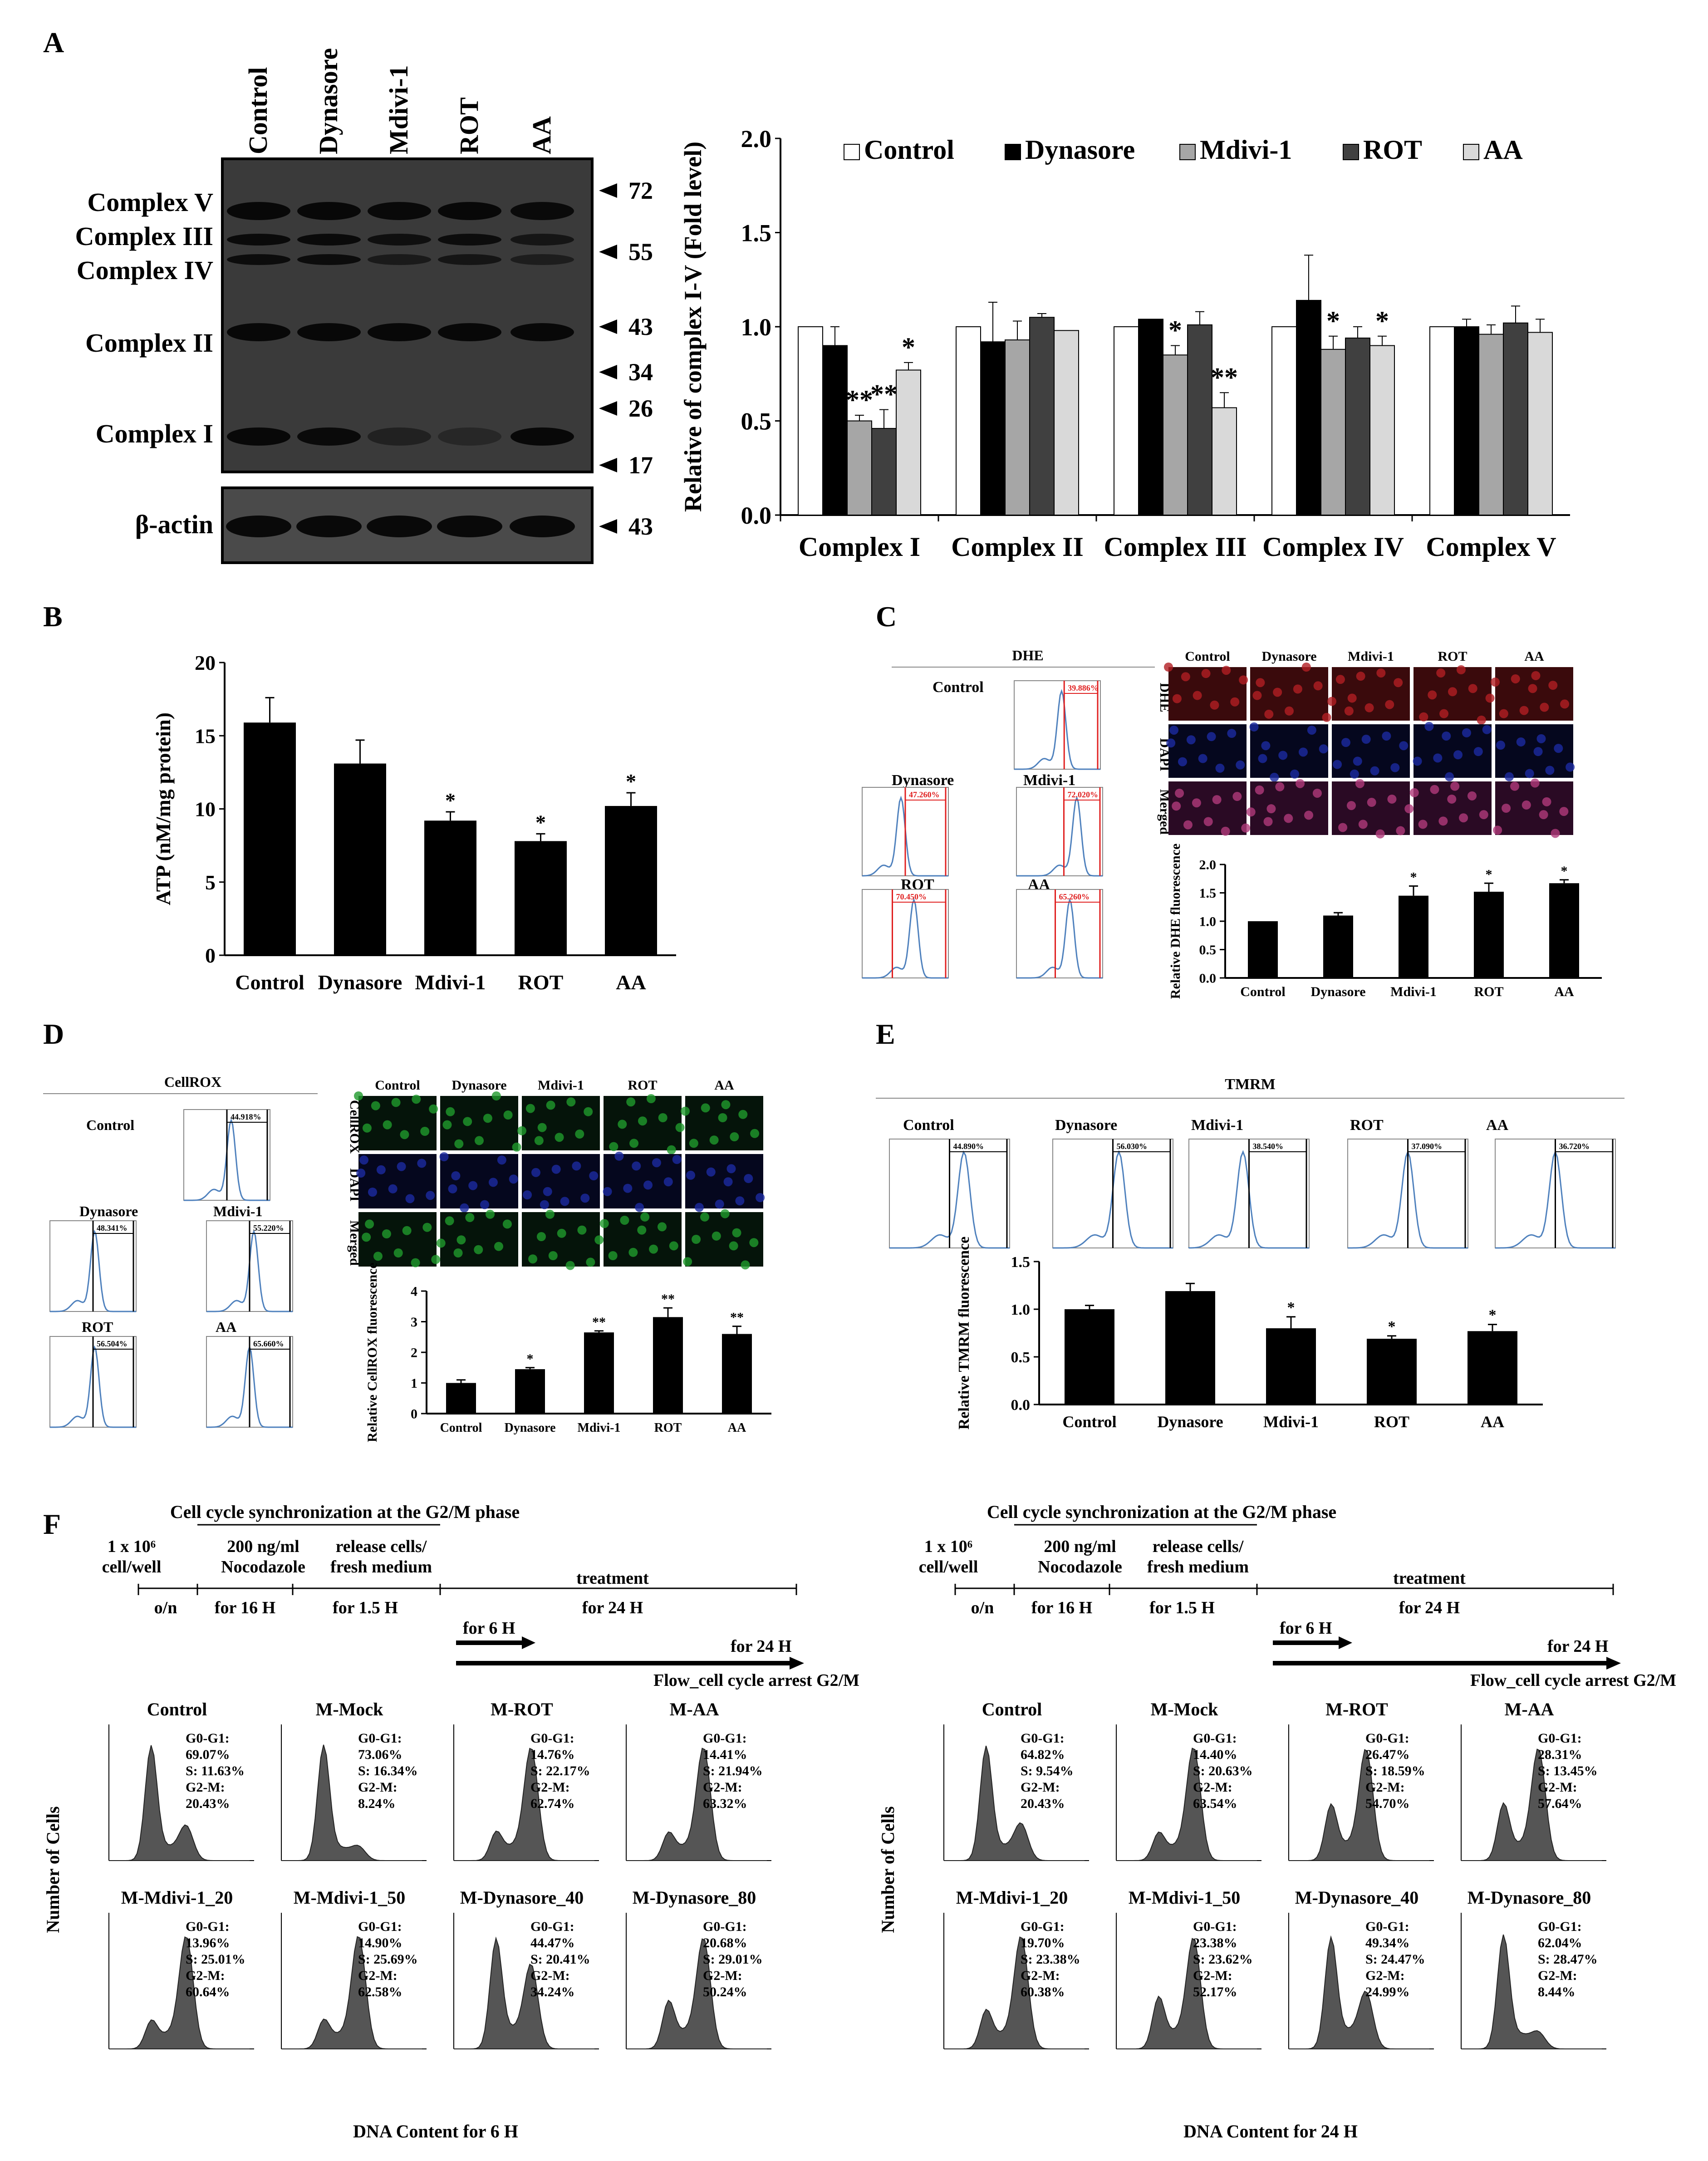  I want to click on blot-lane-label: Dynasore, so click(328, 101).